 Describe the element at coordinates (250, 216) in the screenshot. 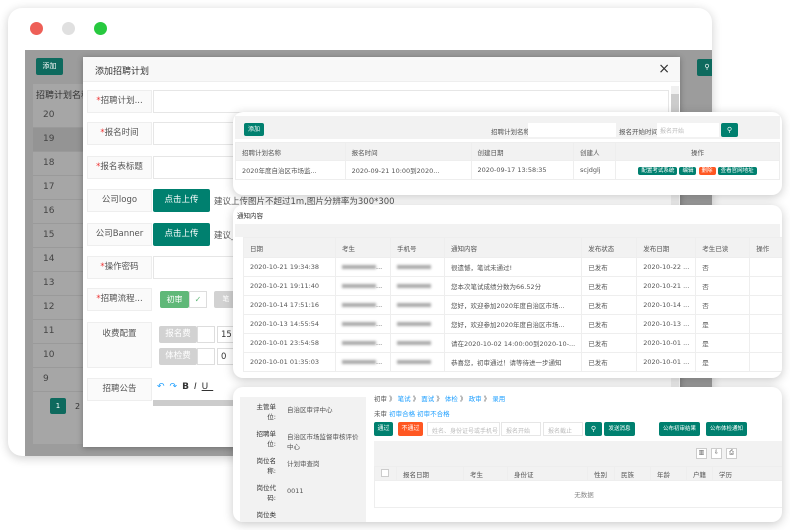

I see `notice-title: 通知内容` at that location.